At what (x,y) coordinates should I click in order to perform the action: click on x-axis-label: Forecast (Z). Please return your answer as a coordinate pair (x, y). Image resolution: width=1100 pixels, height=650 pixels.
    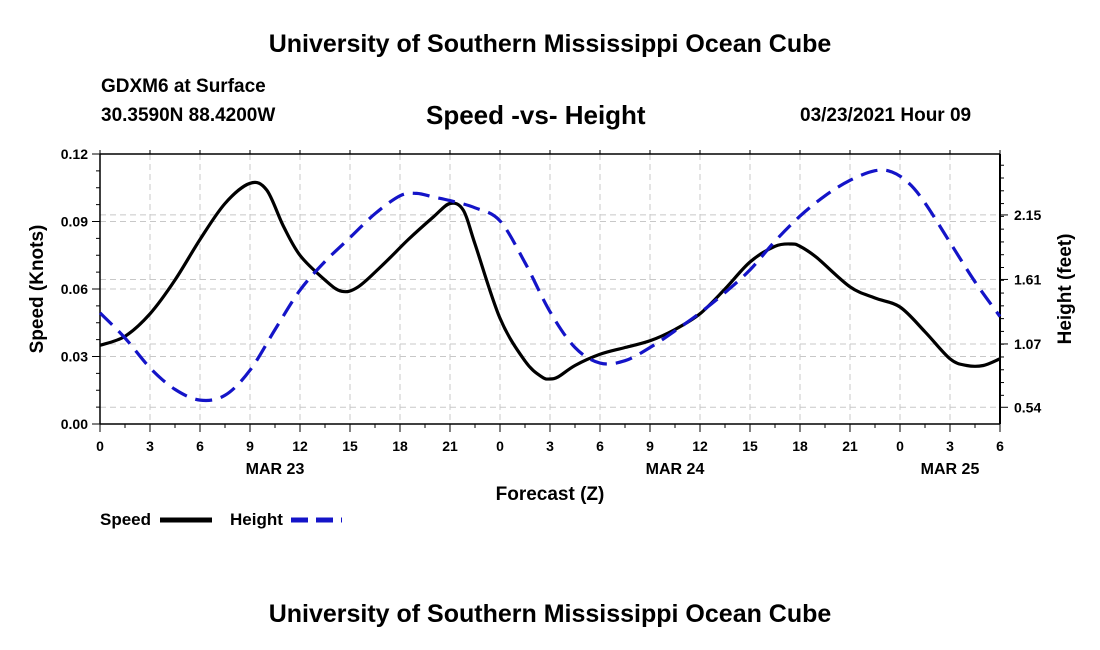
    Looking at the image, I should click on (550, 494).